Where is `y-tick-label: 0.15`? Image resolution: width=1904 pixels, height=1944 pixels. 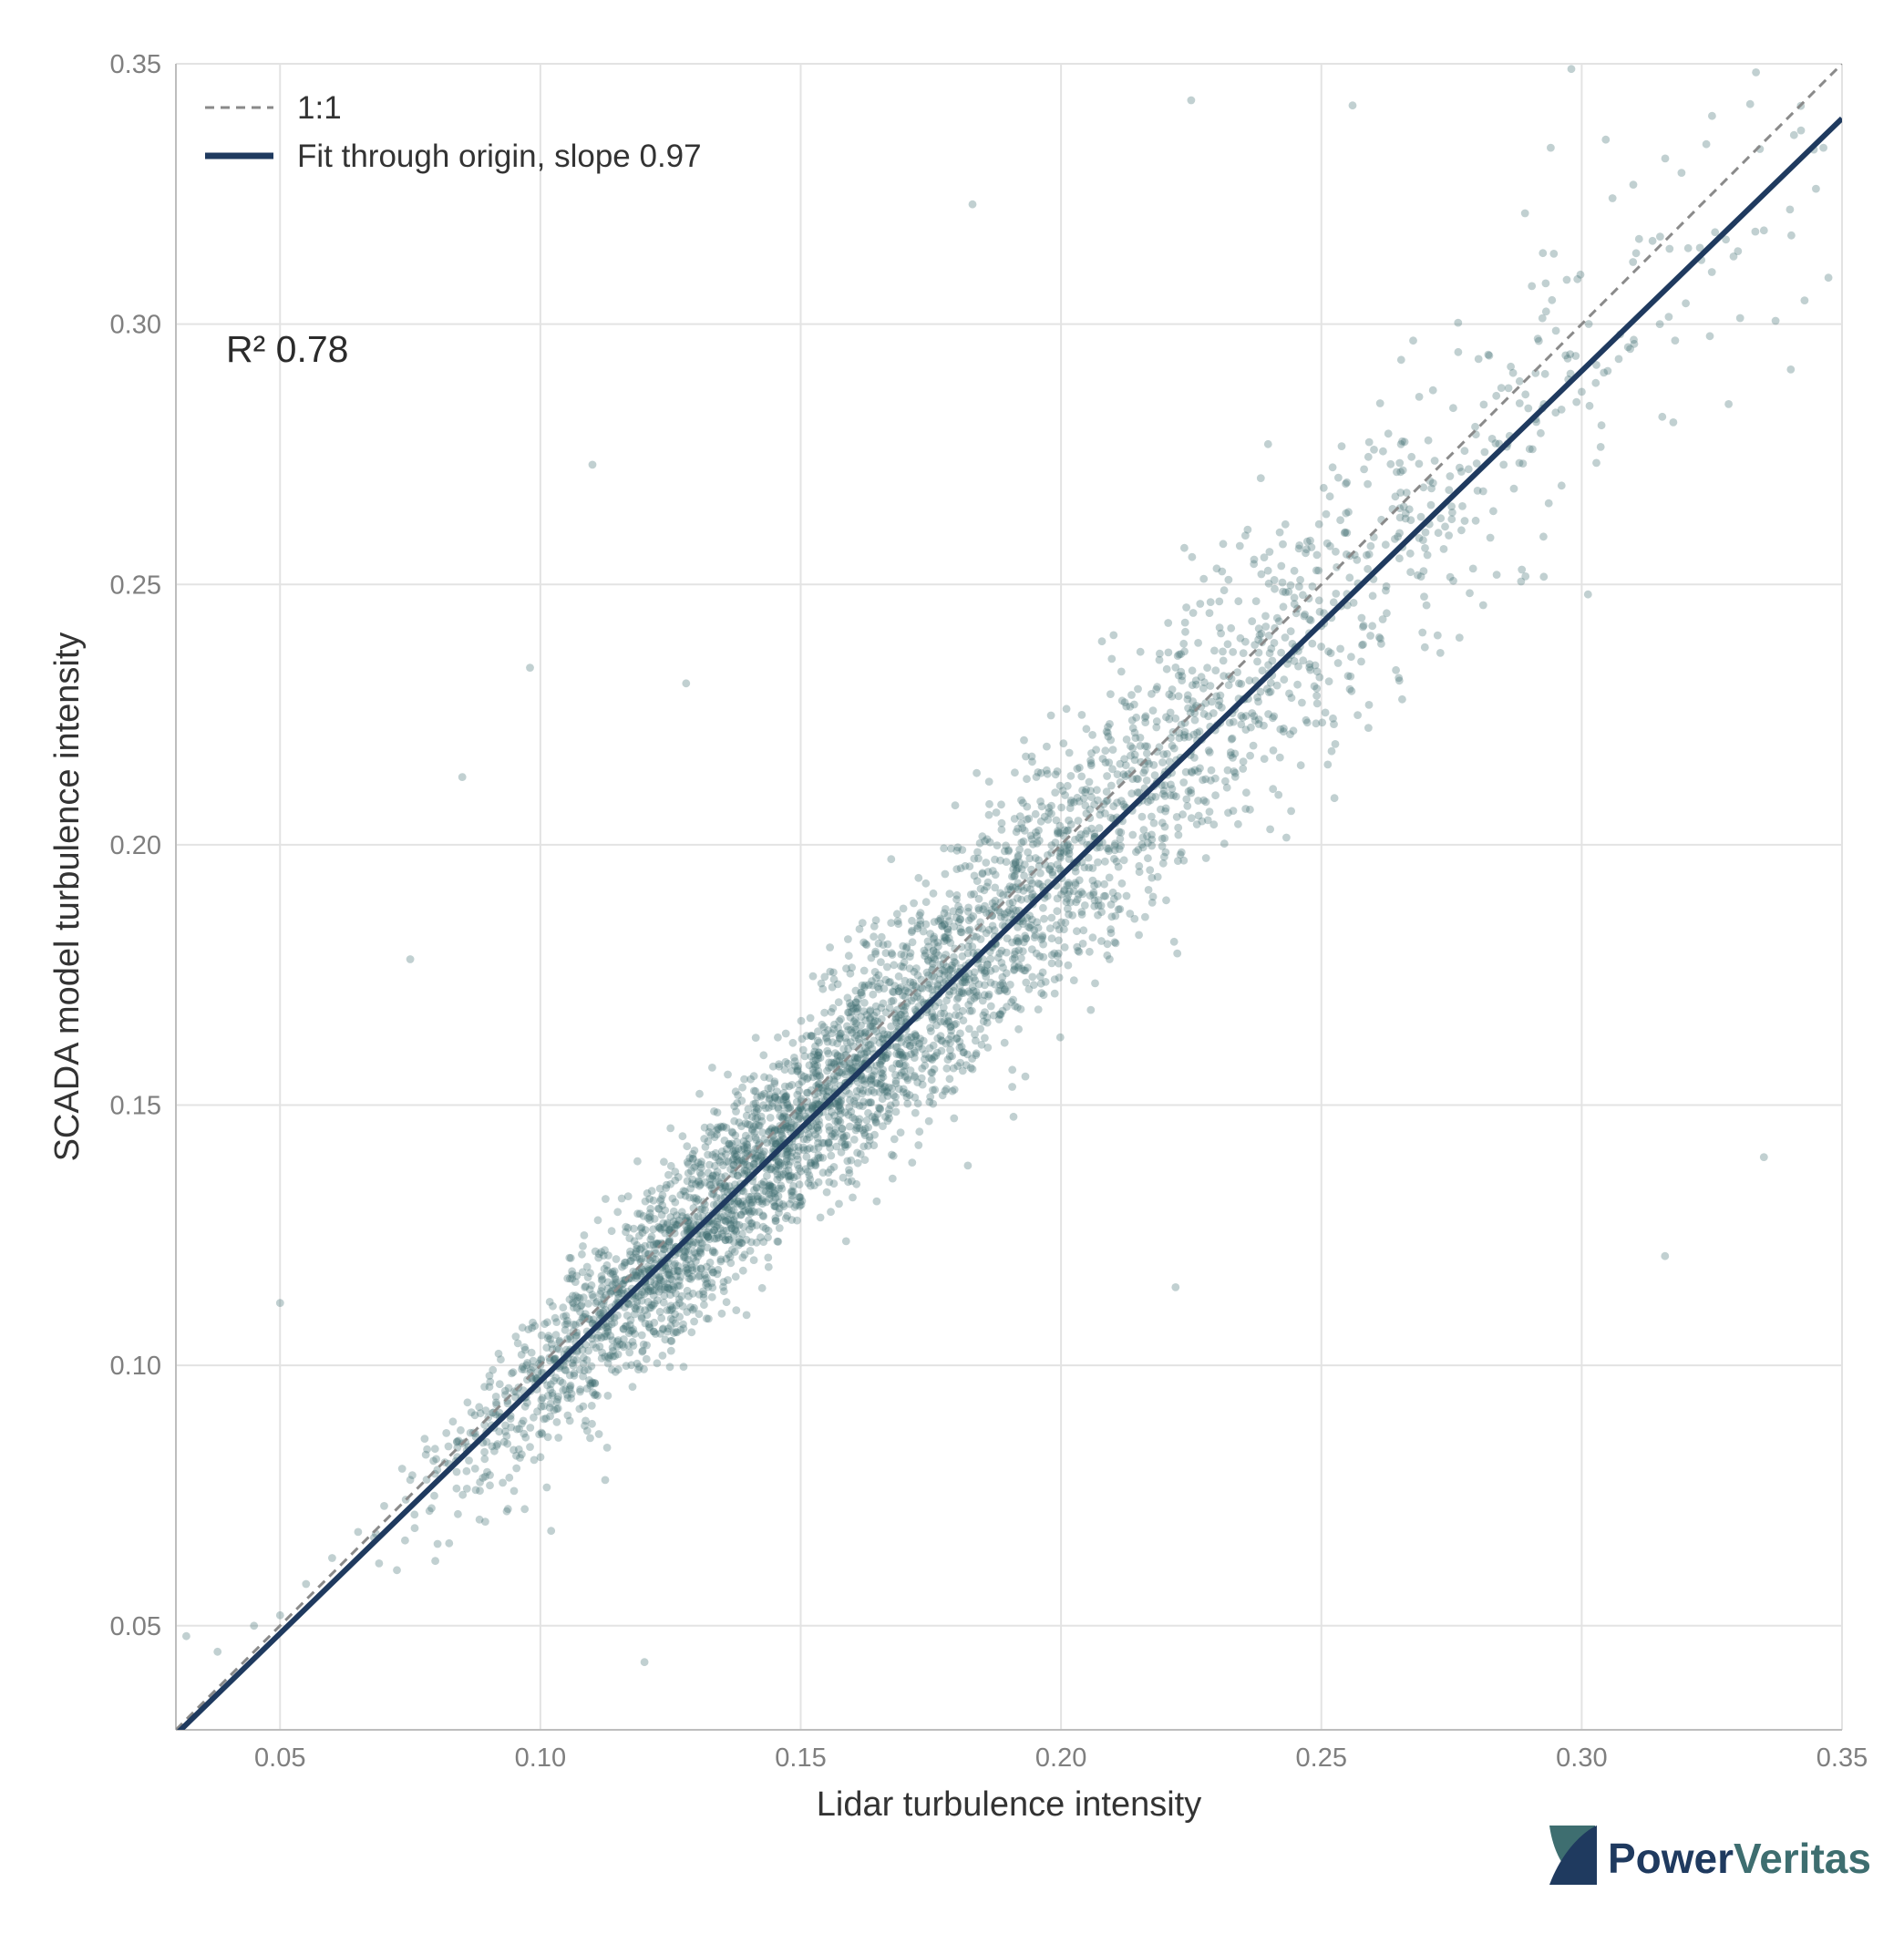 y-tick-label: 0.15 is located at coordinates (135, 1106).